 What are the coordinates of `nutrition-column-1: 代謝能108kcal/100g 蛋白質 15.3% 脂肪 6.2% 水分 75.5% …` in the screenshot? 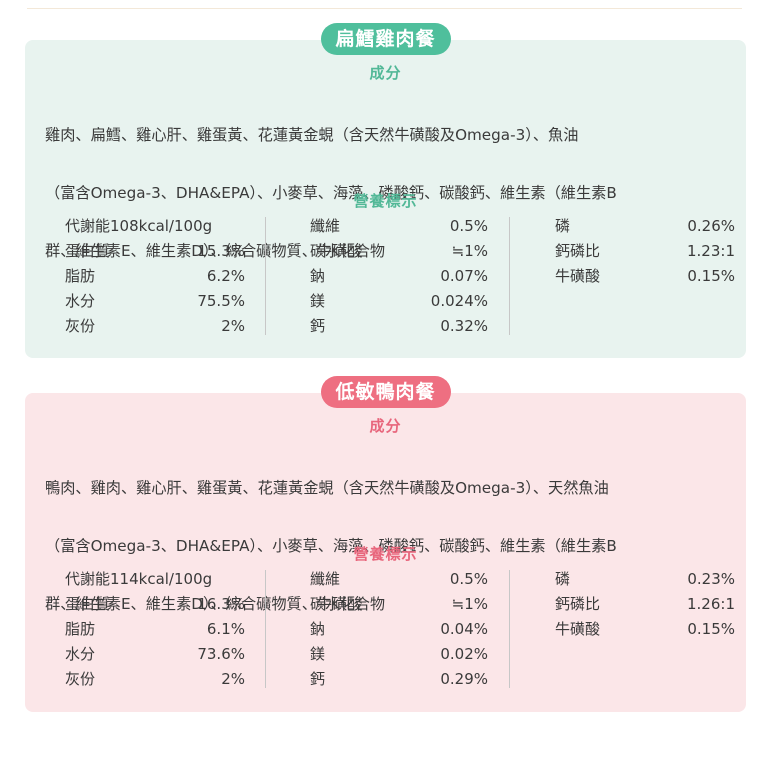 It's located at (155, 276).